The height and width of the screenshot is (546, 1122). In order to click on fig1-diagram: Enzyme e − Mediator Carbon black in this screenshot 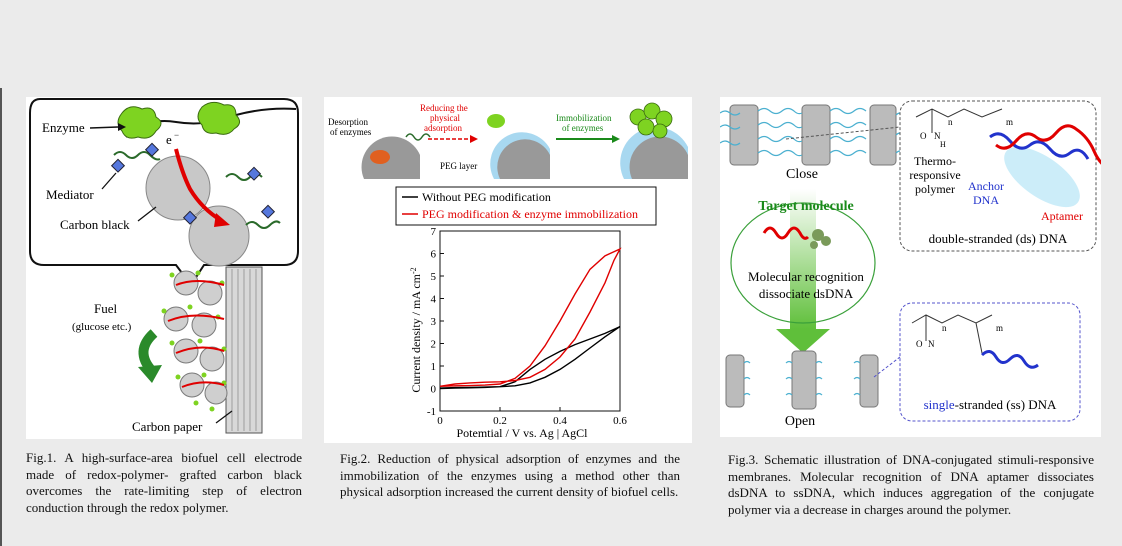, I will do `click(164, 266)`.